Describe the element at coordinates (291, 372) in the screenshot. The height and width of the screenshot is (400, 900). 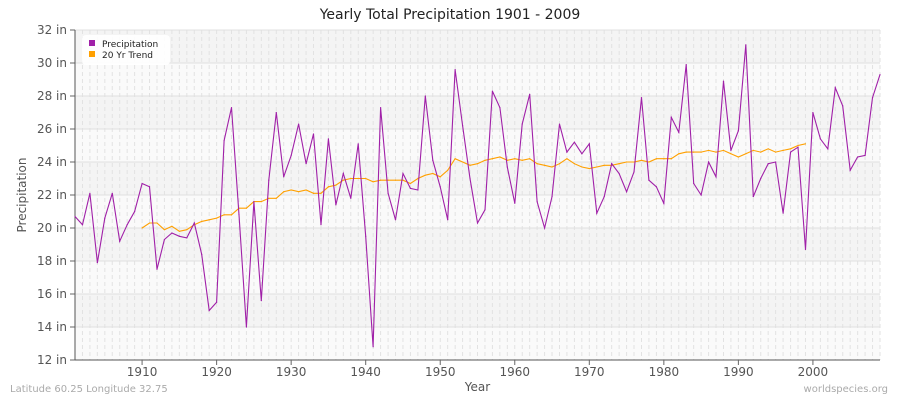
I see `x-tick-label: 1930` at that location.